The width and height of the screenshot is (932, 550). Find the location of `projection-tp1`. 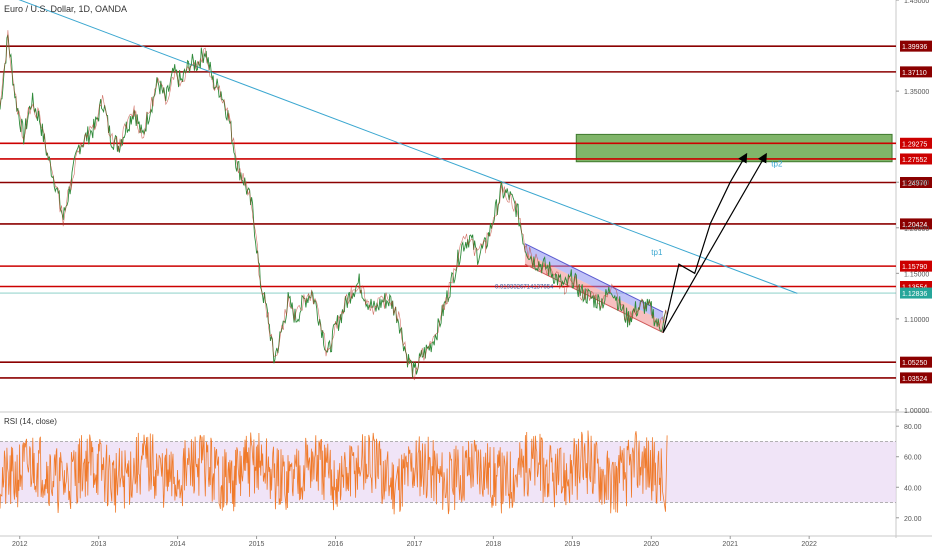

projection-tp1 is located at coordinates (705, 242).